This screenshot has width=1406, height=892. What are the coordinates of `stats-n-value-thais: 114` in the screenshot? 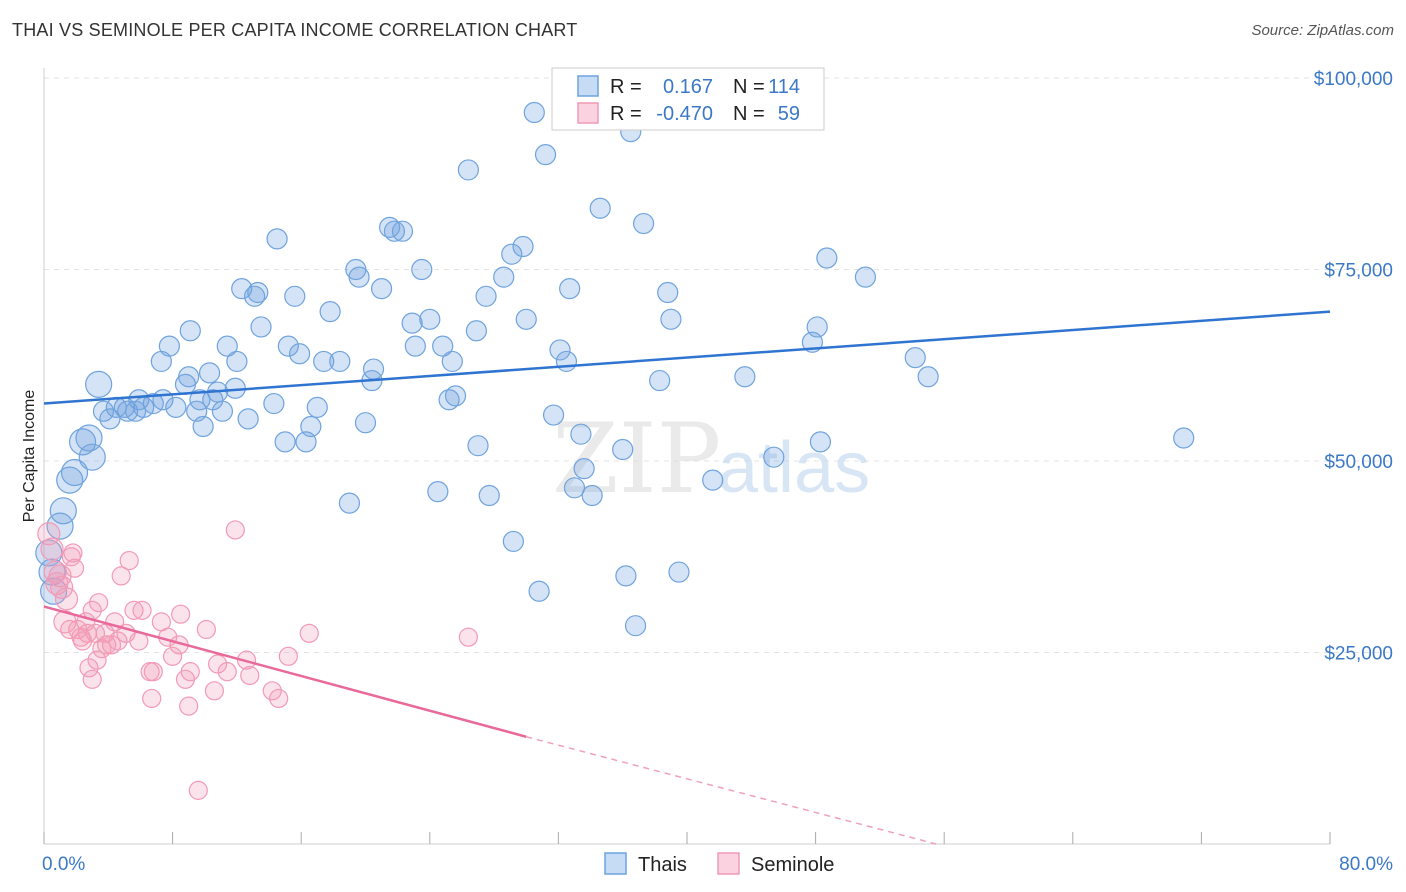 It's located at (784, 87).